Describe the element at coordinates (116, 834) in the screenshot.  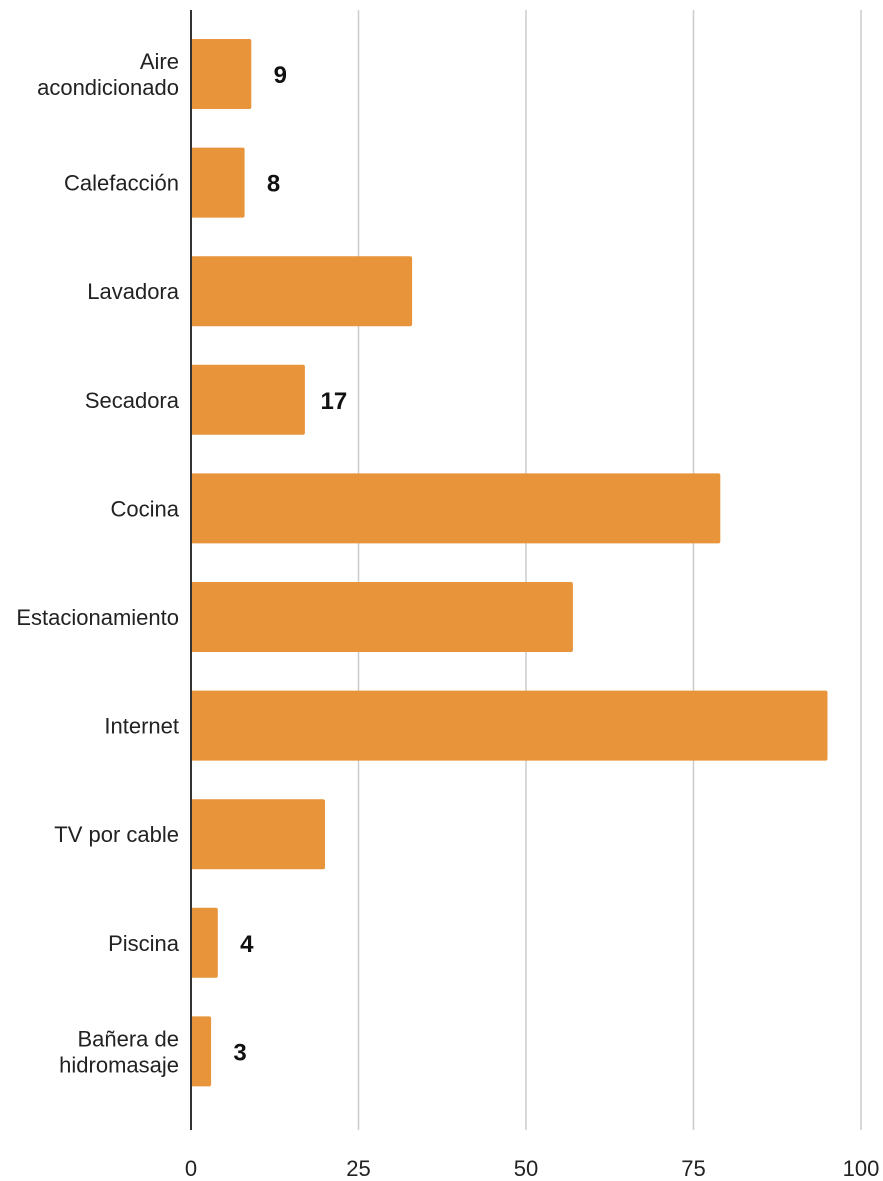
I see `category-label: TV por cable` at that location.